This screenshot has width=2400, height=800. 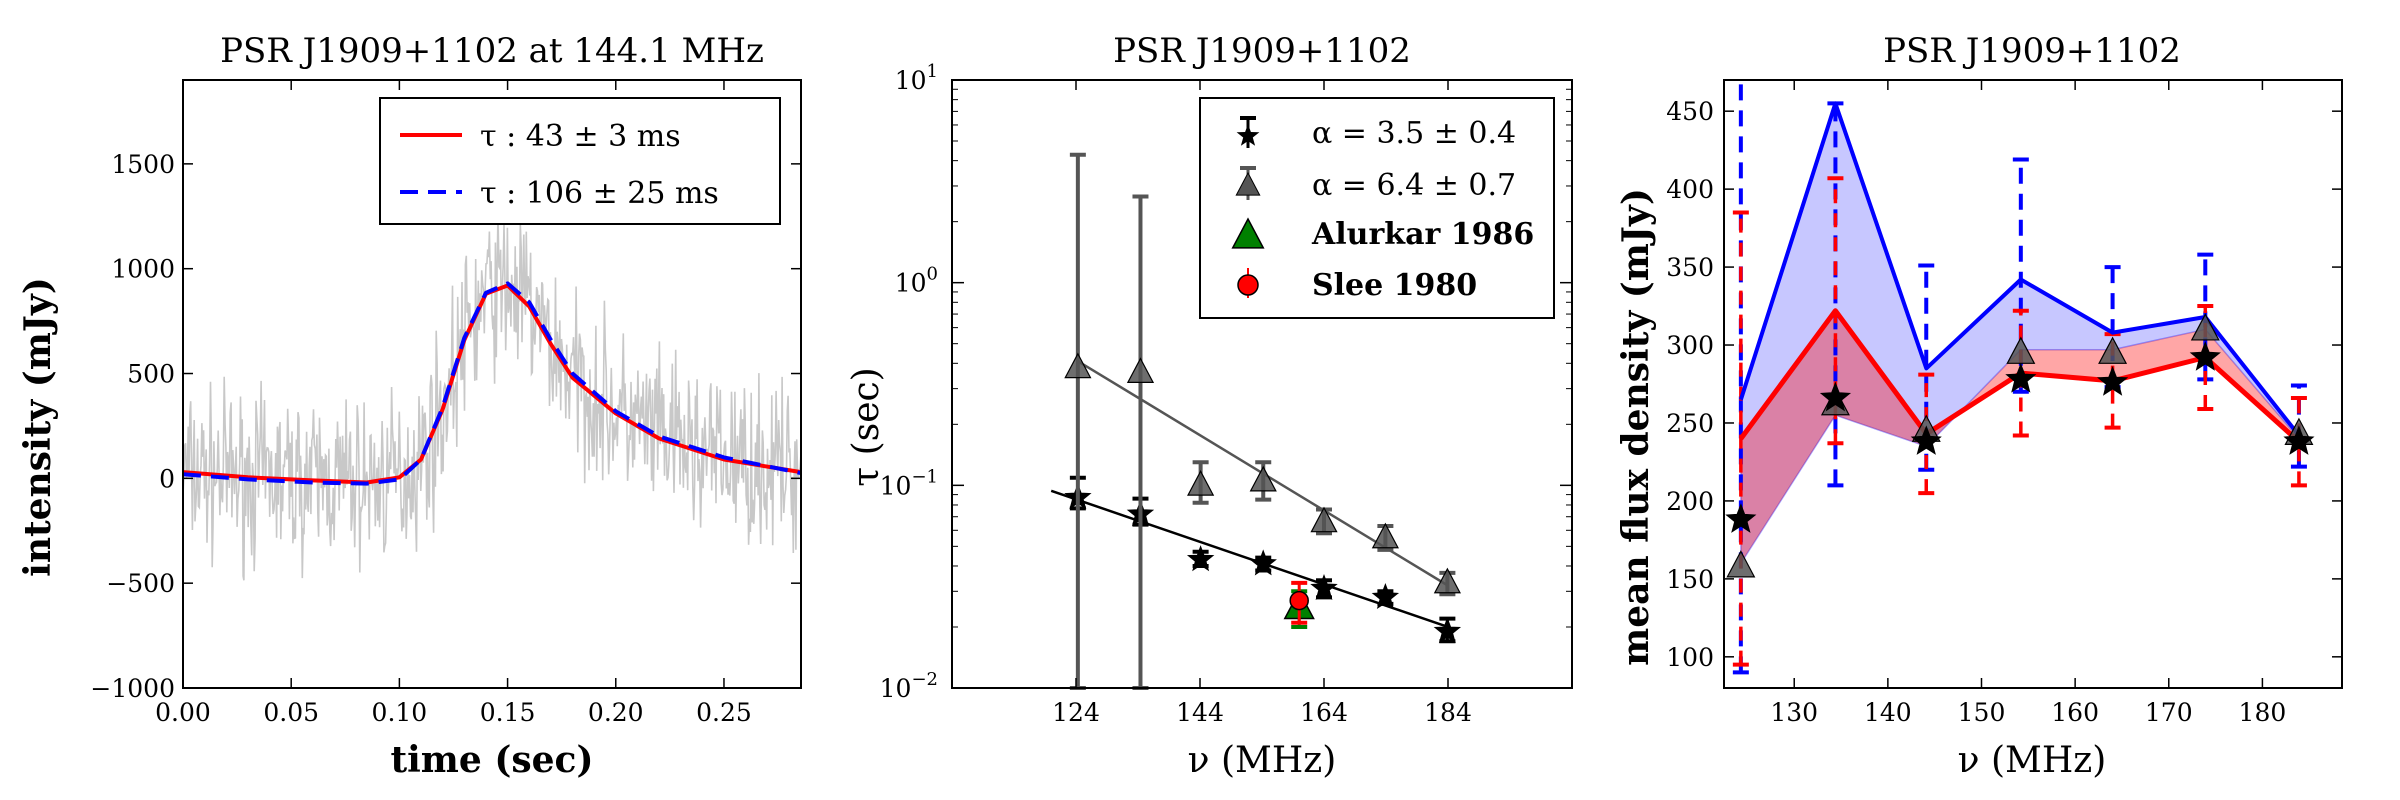 What do you see at coordinates (1690, 111) in the screenshot?
I see `p3-ytick-label: 450` at bounding box center [1690, 111].